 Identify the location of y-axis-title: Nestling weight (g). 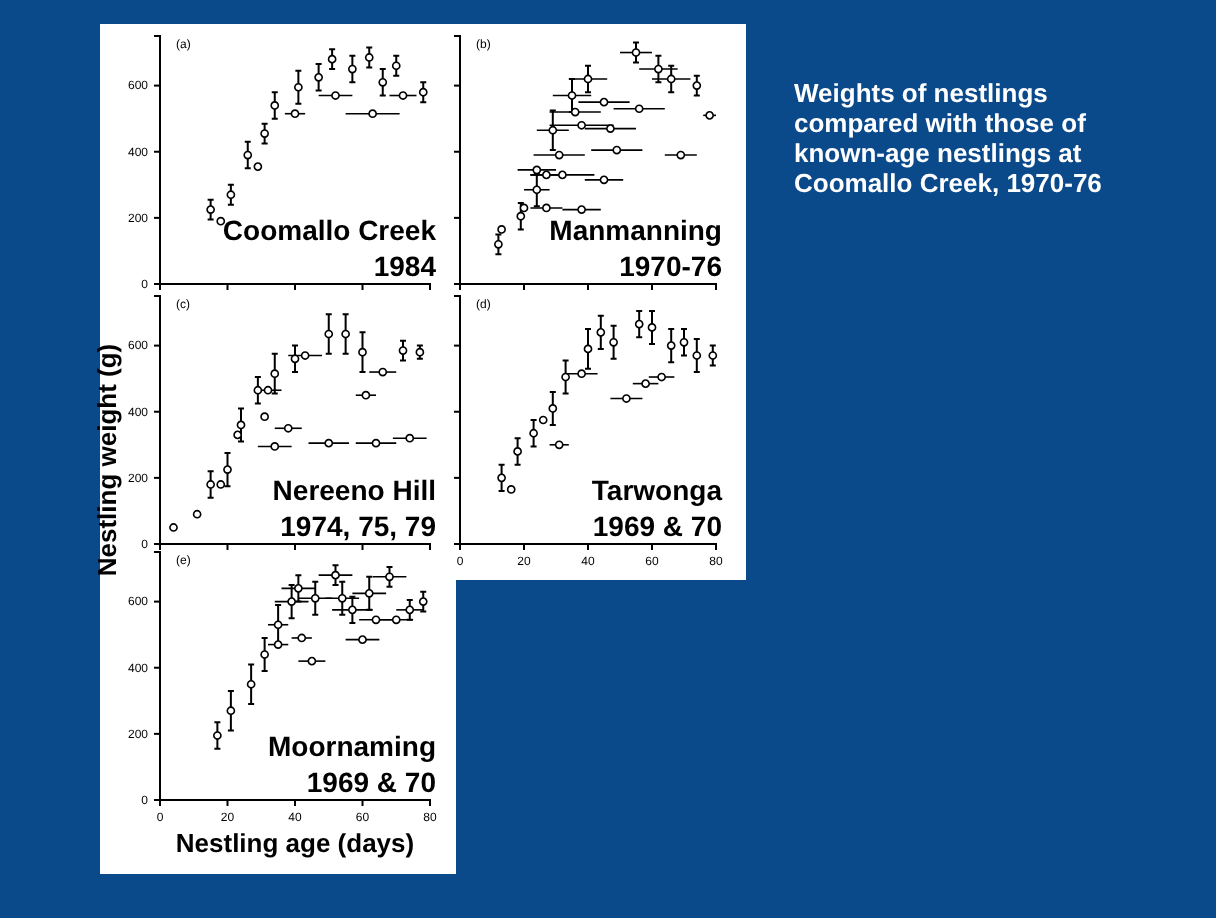
(107, 460).